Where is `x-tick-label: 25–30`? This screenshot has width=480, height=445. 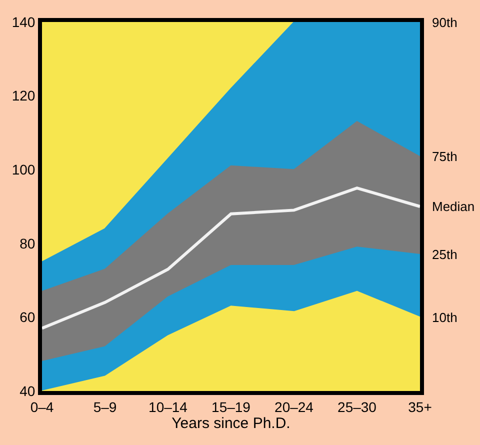
x-tick-label: 25–30 is located at coordinates (357, 406).